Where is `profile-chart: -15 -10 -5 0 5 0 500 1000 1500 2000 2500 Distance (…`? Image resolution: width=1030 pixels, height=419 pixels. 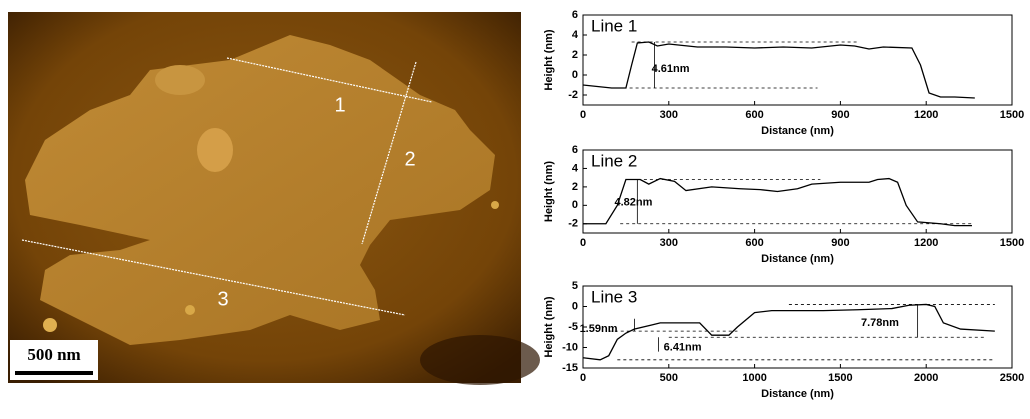 profile-chart: -15 -10 -5 0 5 0 500 1000 1500 2000 2500 Distance (… is located at coordinates (783, 340).